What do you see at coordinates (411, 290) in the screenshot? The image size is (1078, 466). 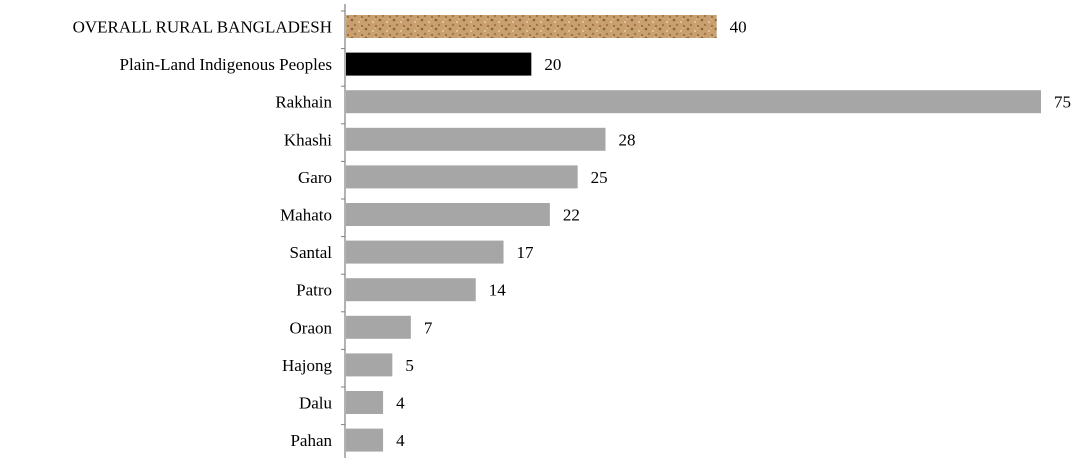 I see `bar-patro` at bounding box center [411, 290].